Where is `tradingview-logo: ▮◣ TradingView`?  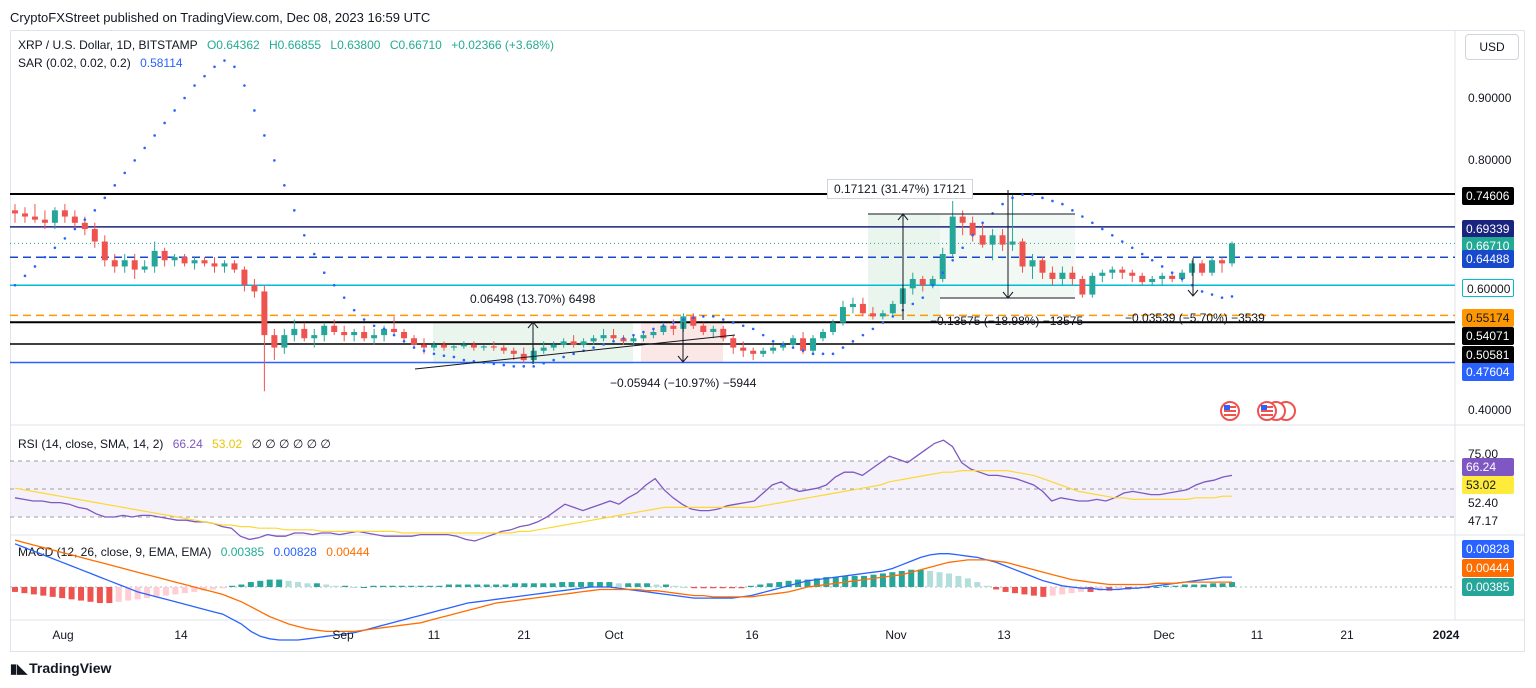
tradingview-logo: ▮◣ TradingView is located at coordinates (60, 668).